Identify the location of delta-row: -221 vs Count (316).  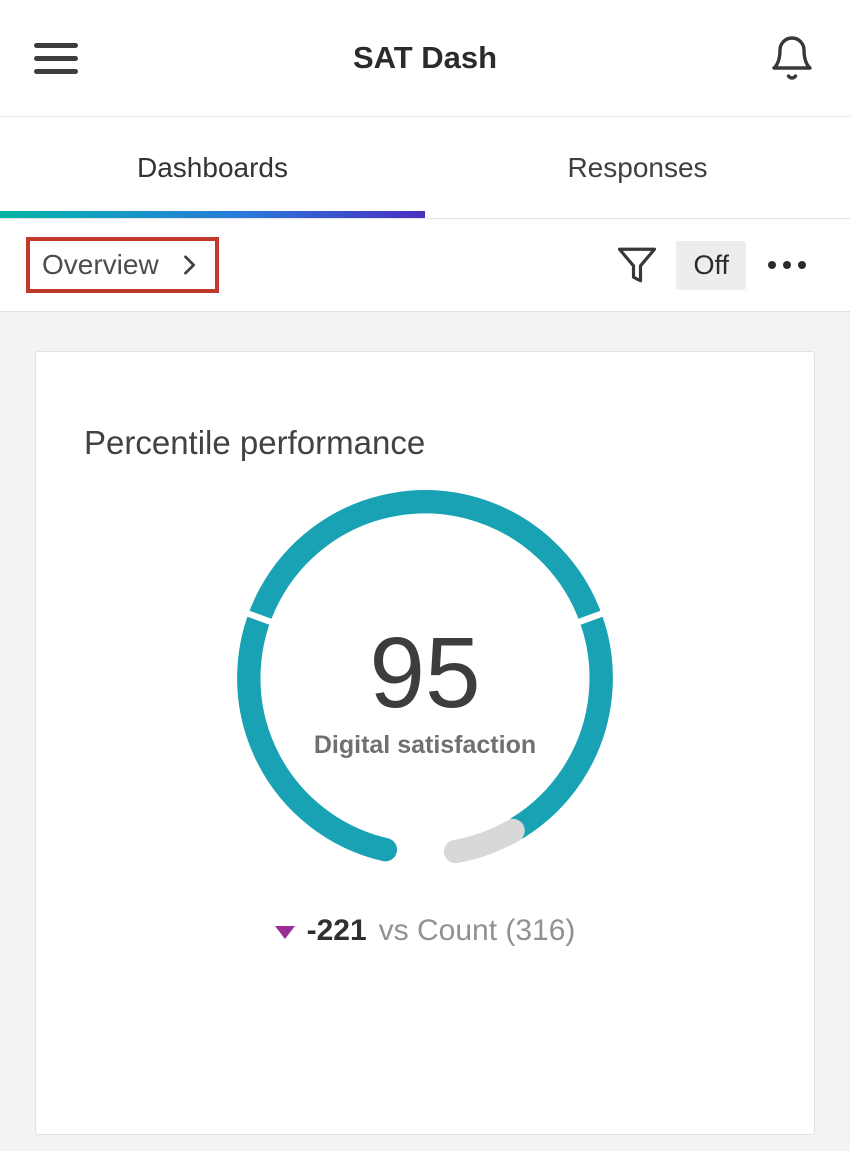
(425, 931).